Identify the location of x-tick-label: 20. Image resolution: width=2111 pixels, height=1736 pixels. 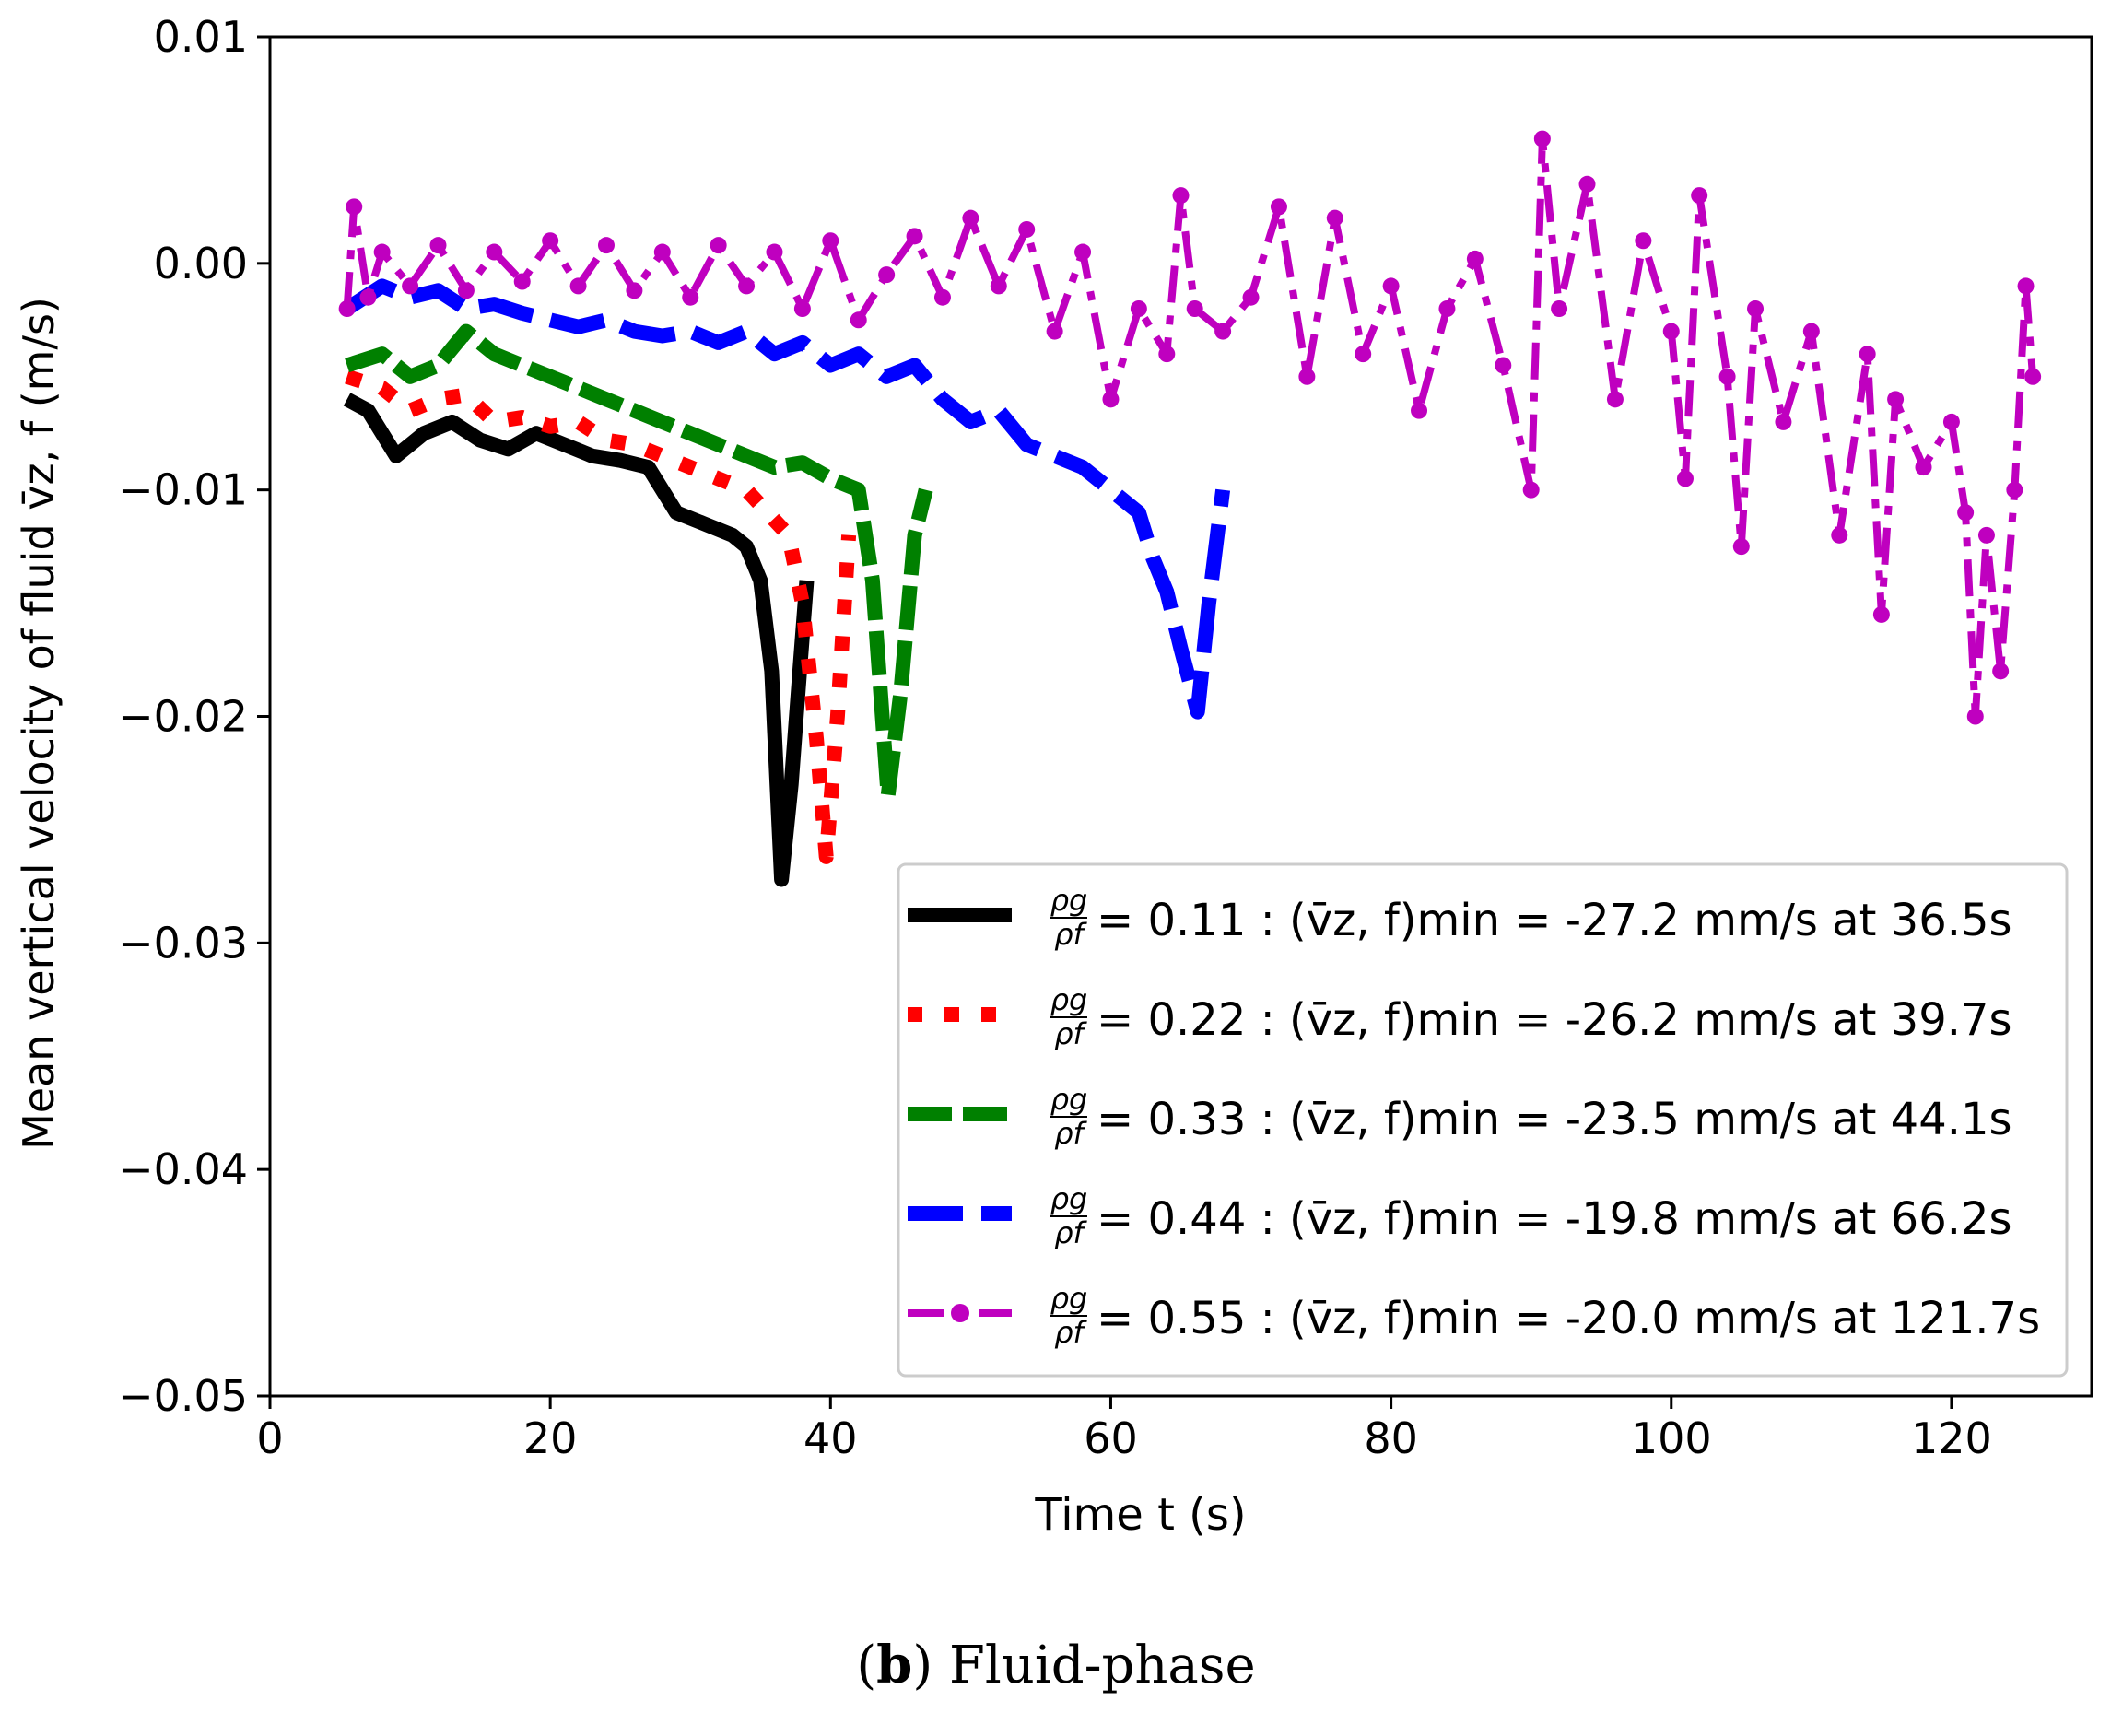
(551, 1438).